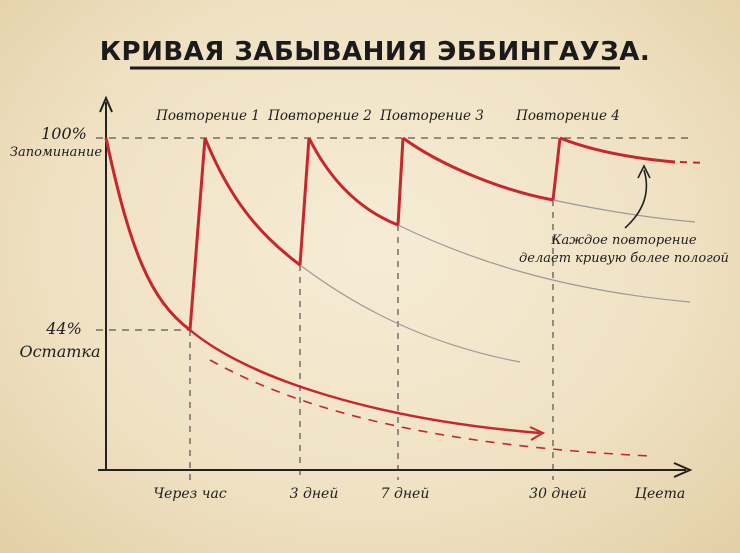 This screenshot has height=553, width=740. Describe the element at coordinates (106, 104) in the screenshot. I see `y-axis-arrow` at that location.